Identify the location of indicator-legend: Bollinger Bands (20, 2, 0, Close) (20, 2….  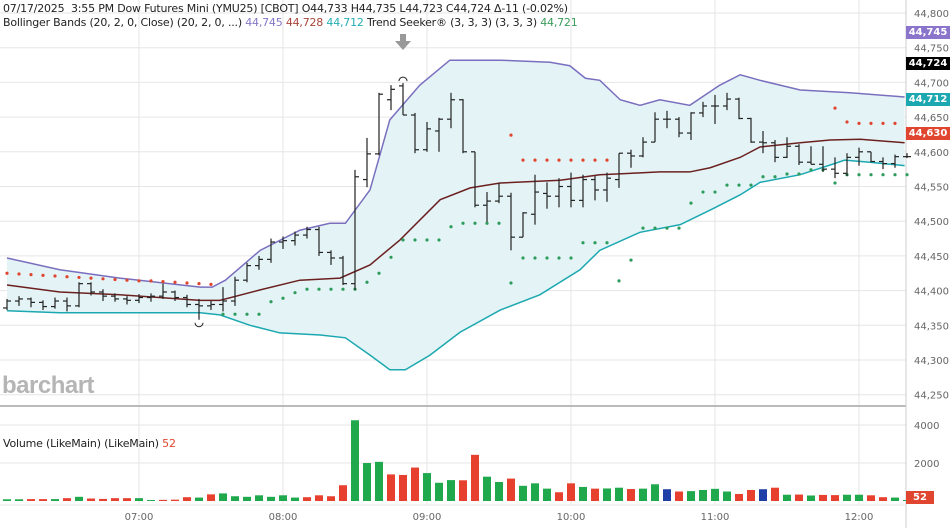
(290, 22).